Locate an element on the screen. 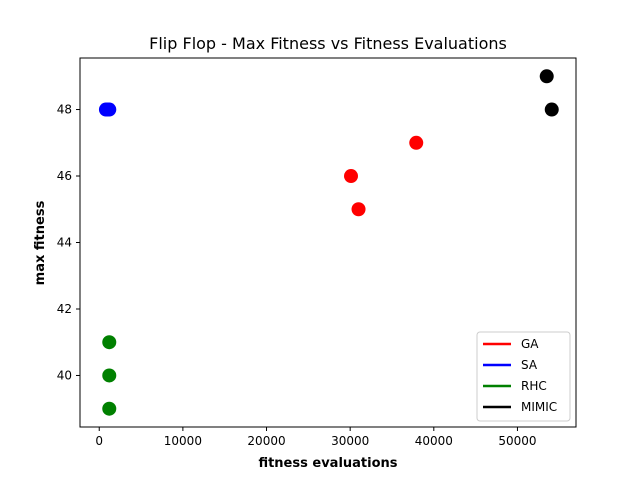 Image resolution: width=640 pixels, height=485 pixels. legend-box is located at coordinates (523, 376).